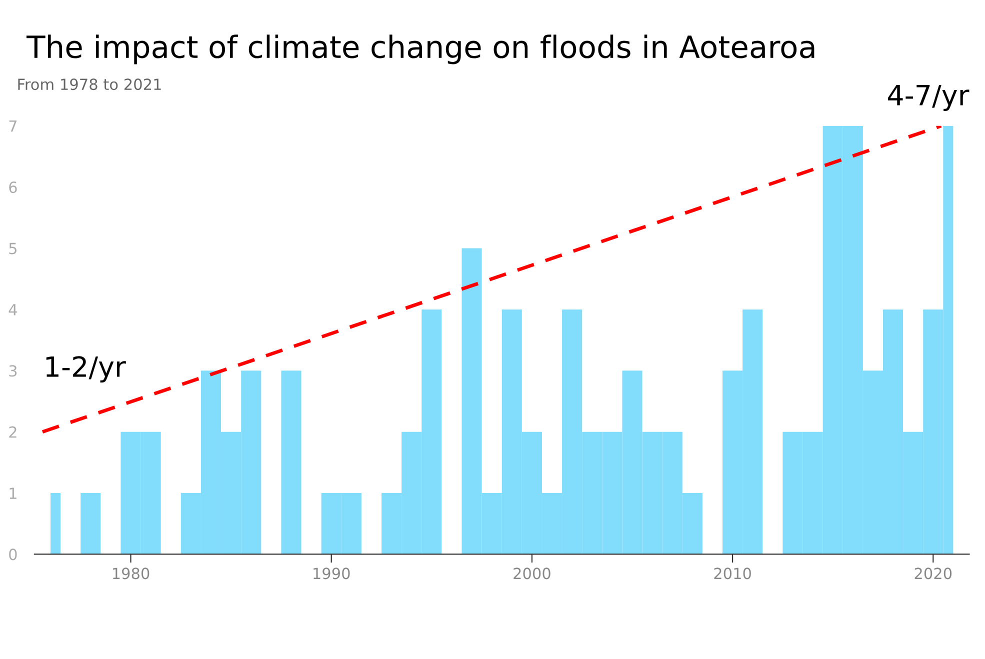 The height and width of the screenshot is (659, 985). I want to click on x-tick-label: 2000, so click(532, 574).